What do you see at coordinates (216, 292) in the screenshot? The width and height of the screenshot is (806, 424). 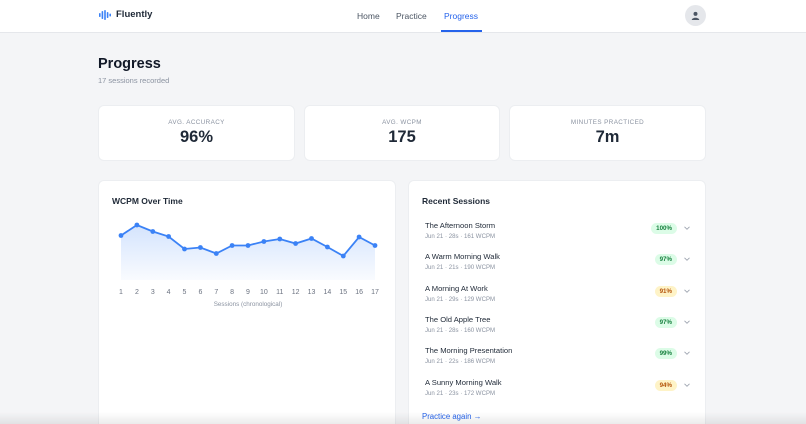 I see `x-tick-label: 7` at bounding box center [216, 292].